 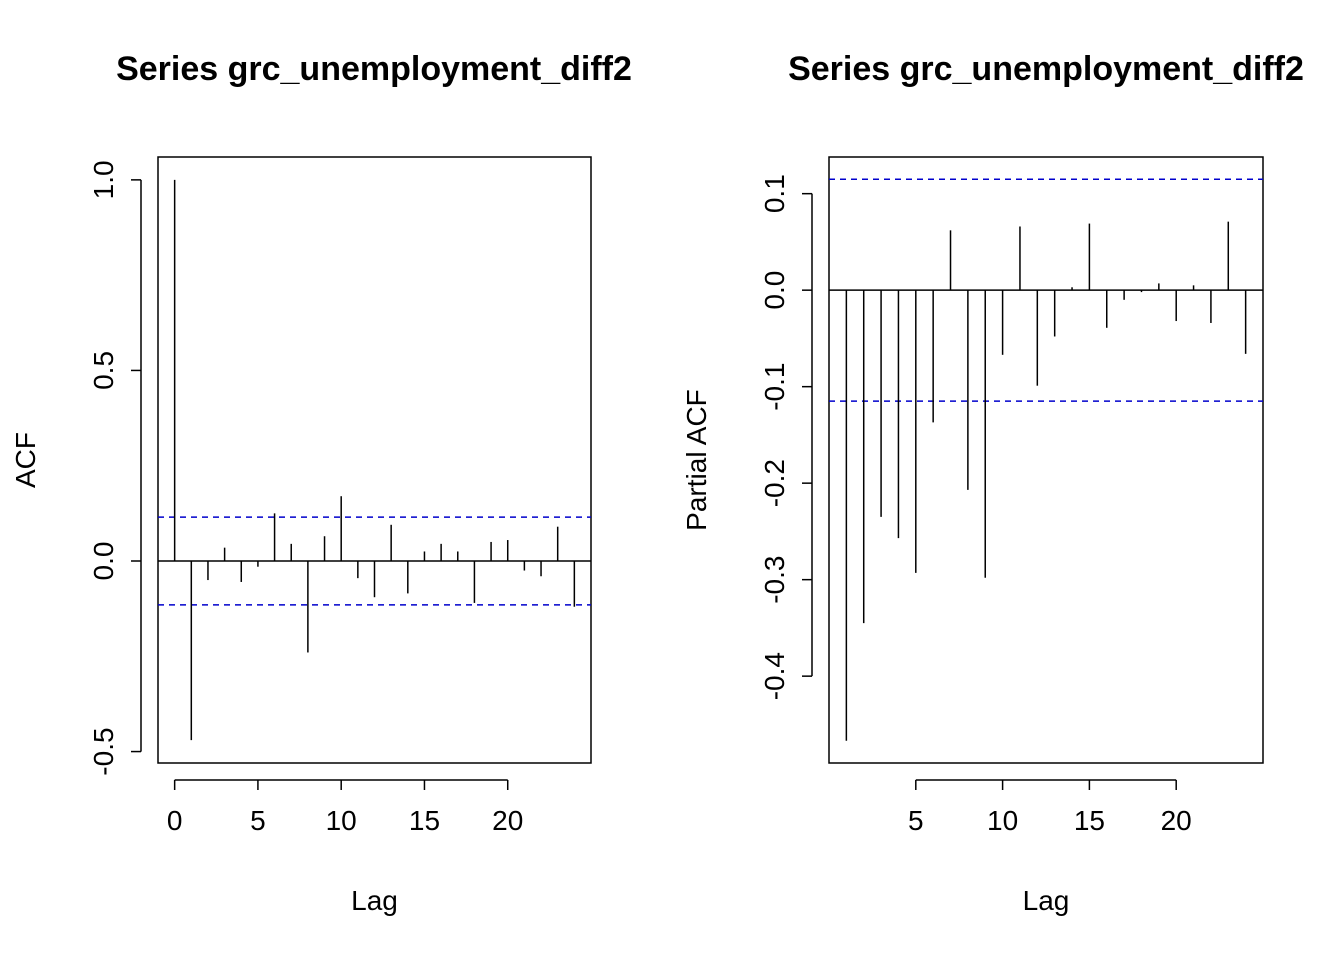 I want to click on pacf-y-tick-label-0: -0.4, so click(x=774, y=676).